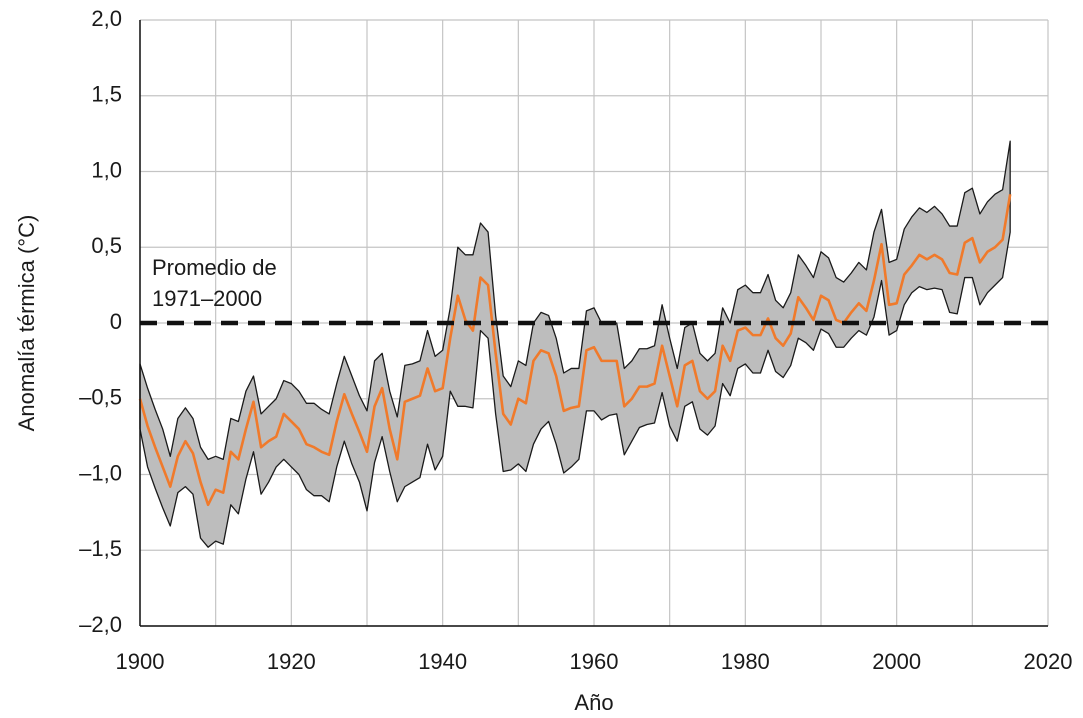 This screenshot has height=718, width=1083. I want to click on y-tick-label: –2,0, so click(100, 624).